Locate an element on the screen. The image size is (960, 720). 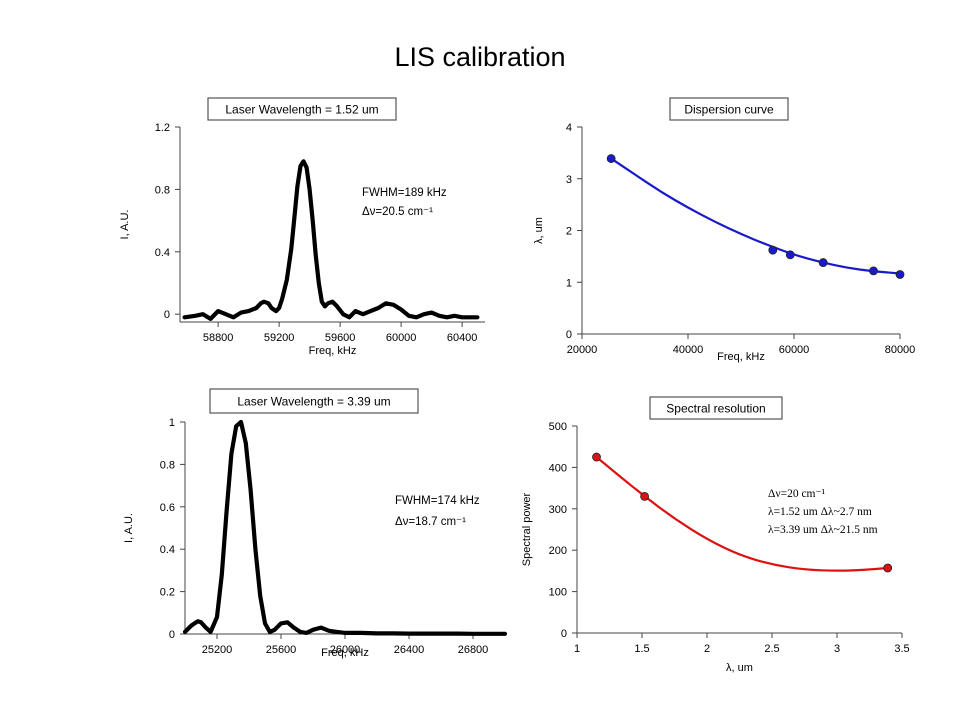
x-axis-label: λ, um is located at coordinates (739, 668).